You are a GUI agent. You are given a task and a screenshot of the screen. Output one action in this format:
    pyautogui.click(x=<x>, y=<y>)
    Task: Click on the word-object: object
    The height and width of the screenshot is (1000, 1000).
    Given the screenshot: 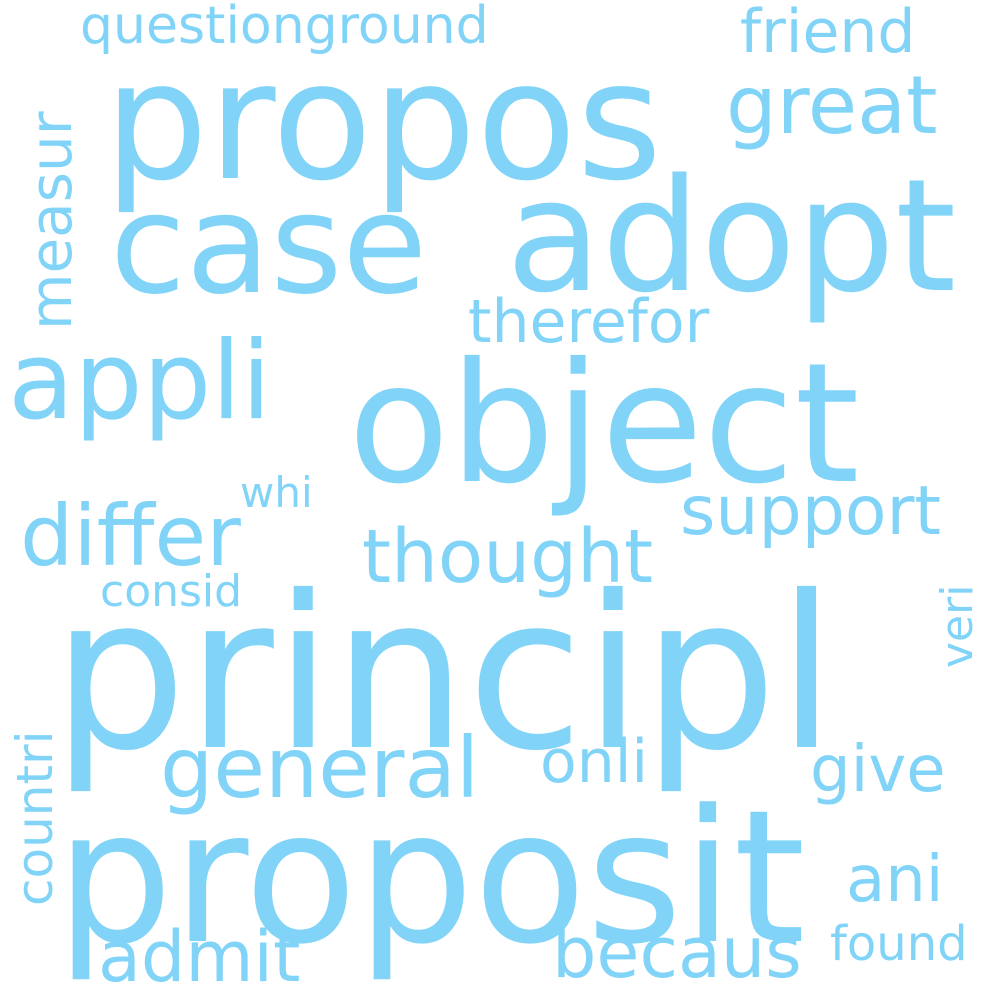 What is the action you would take?
    pyautogui.click(x=604, y=424)
    